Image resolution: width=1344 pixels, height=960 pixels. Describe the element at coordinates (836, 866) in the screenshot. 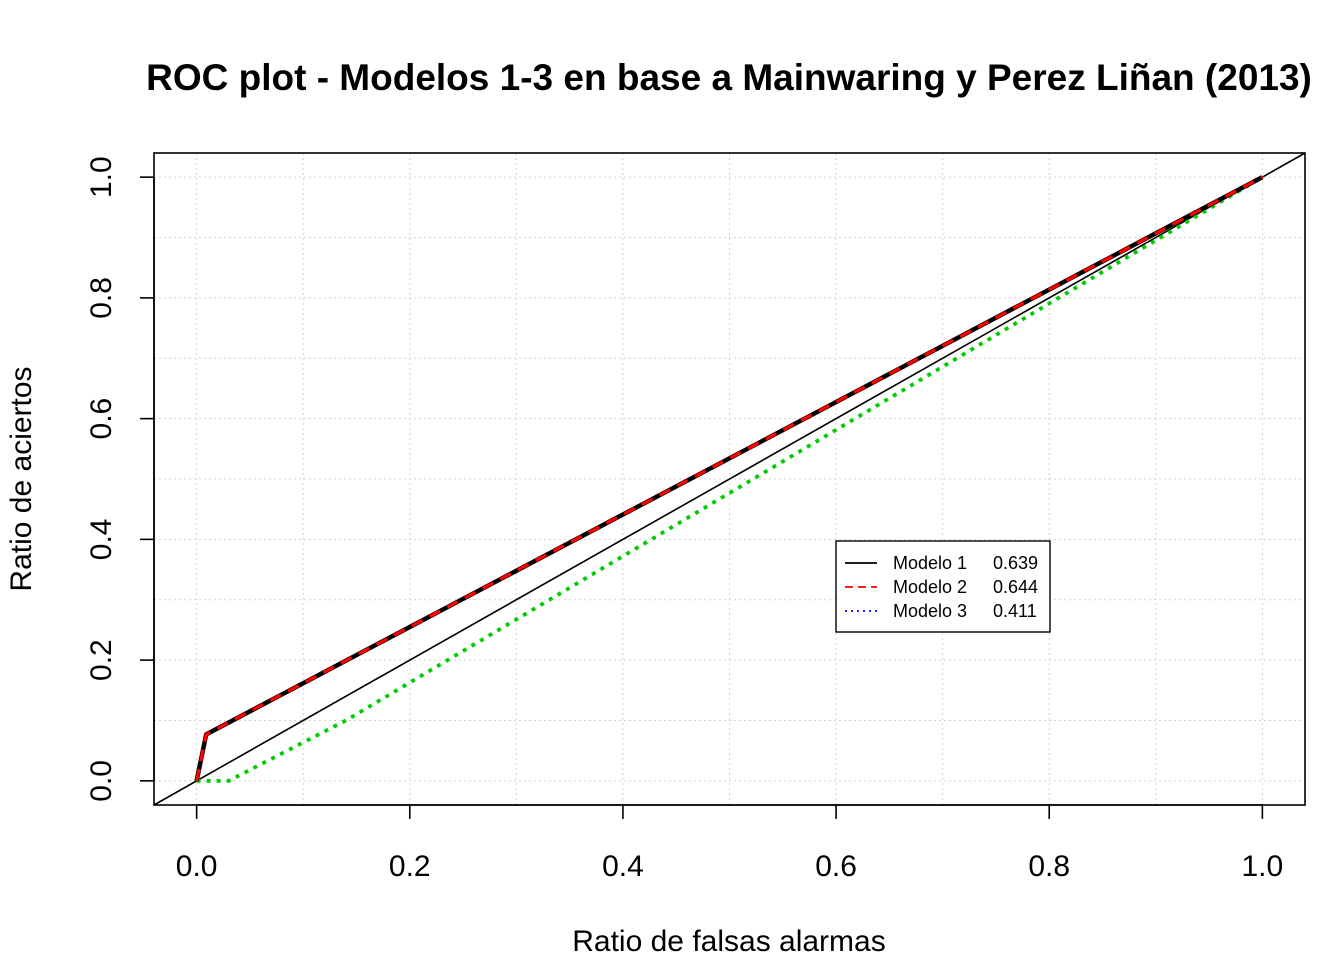

I see `x-tick-label: 0.6` at that location.